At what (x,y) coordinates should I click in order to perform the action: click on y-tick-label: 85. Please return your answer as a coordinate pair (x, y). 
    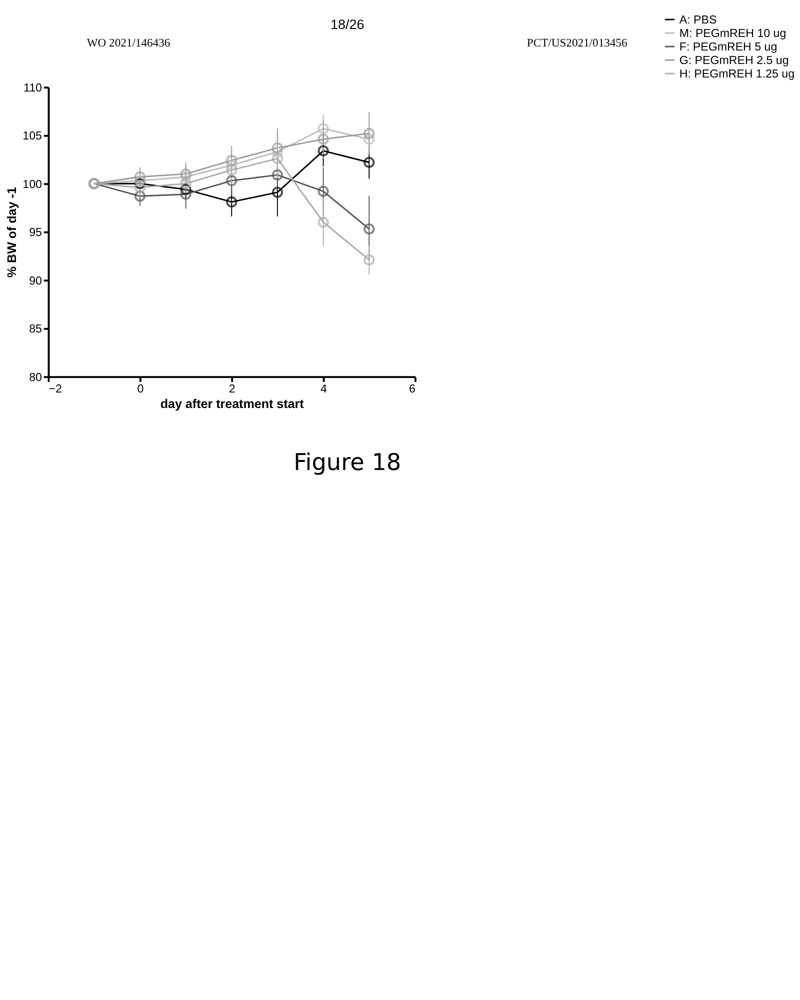
    Looking at the image, I should click on (35, 330).